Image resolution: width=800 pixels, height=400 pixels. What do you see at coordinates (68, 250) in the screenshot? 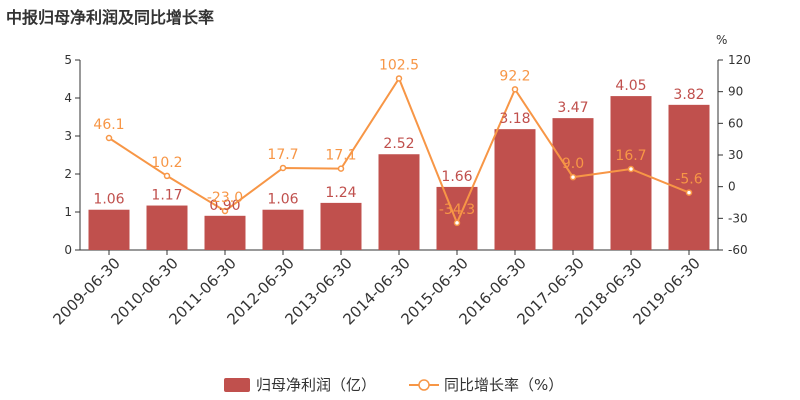
I see `y-left-tick-label: 0` at bounding box center [68, 250].